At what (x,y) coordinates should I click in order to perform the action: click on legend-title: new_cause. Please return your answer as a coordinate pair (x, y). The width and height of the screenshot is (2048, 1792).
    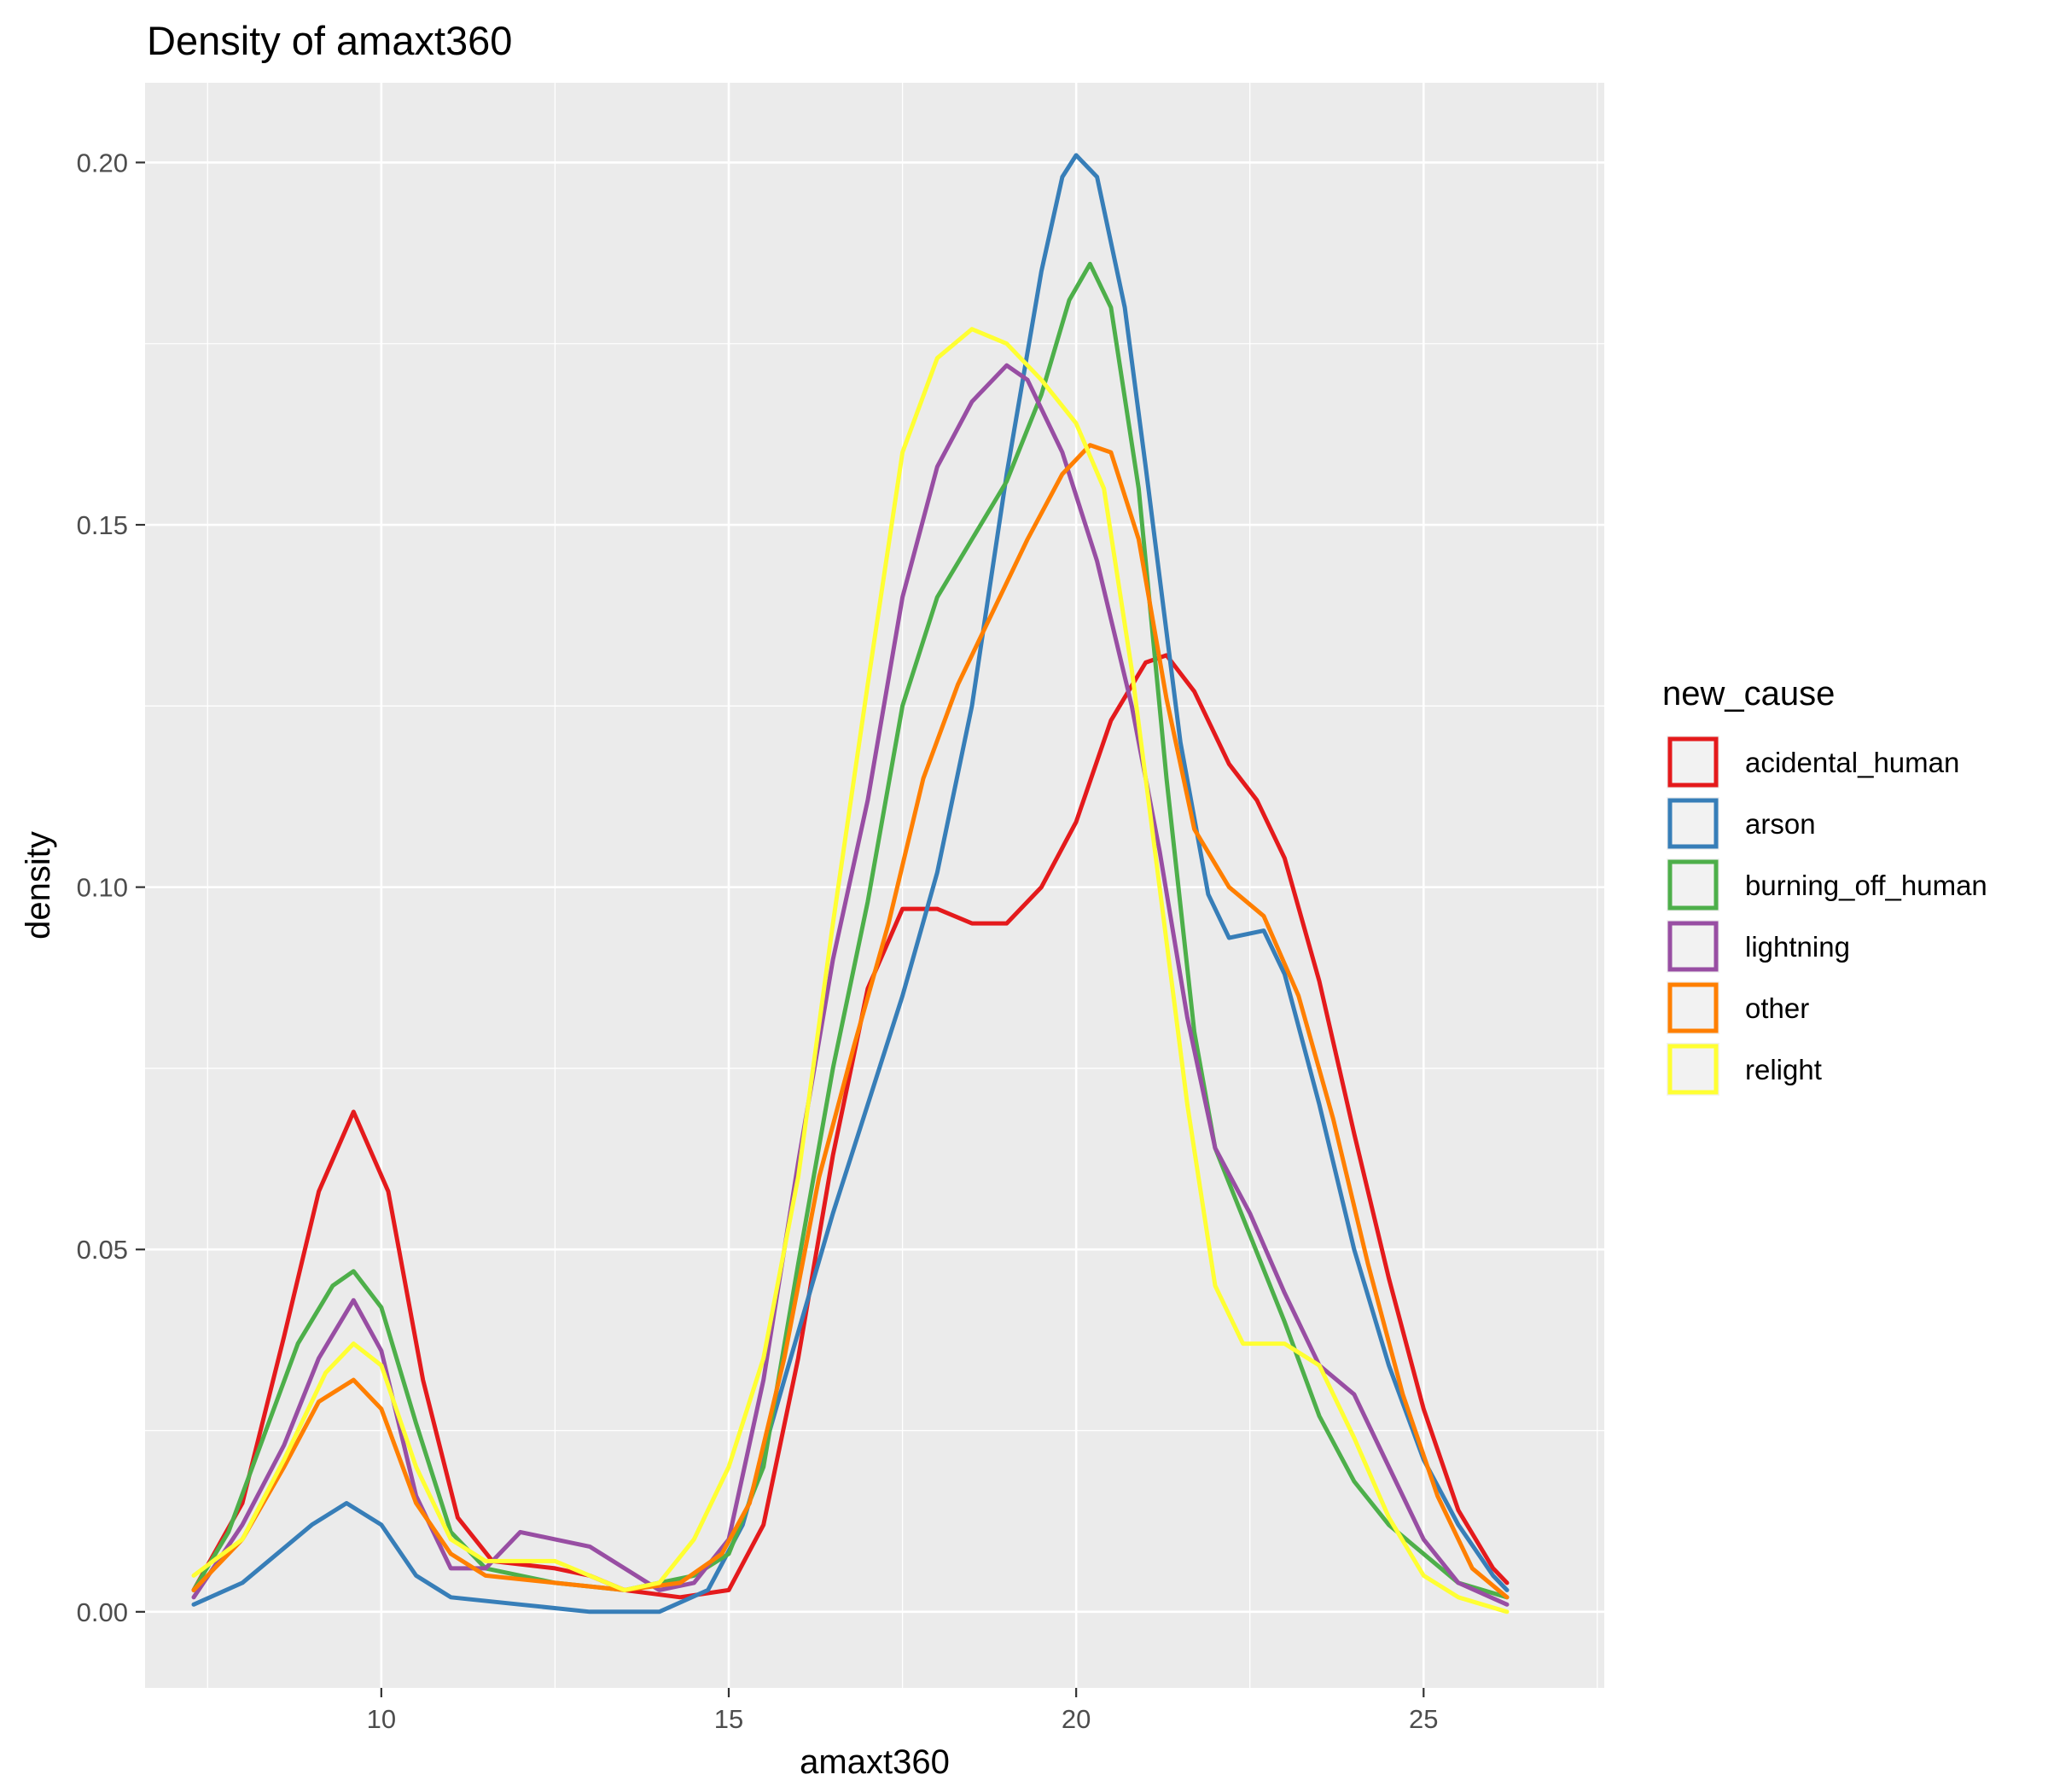
    Looking at the image, I should click on (1748, 694).